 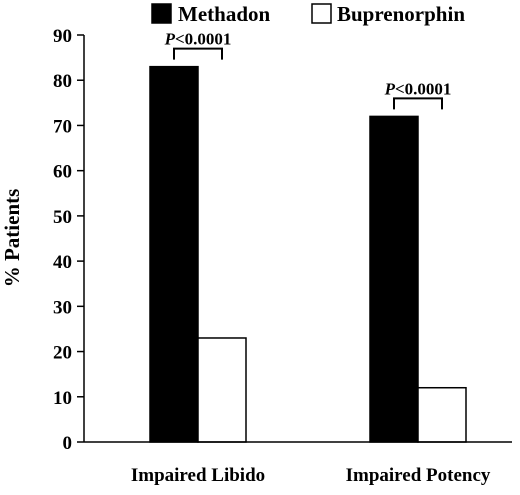 I want to click on legend-swatch-buprenorphin, so click(x=321, y=13).